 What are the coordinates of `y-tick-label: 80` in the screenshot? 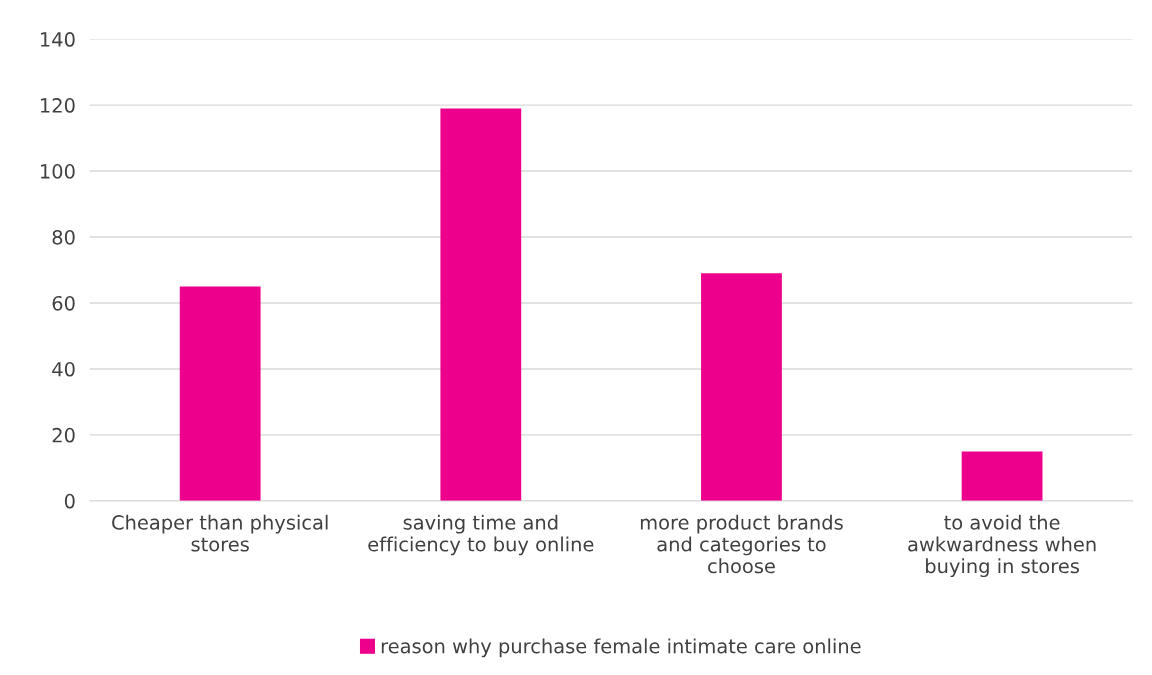 It's located at (63, 237).